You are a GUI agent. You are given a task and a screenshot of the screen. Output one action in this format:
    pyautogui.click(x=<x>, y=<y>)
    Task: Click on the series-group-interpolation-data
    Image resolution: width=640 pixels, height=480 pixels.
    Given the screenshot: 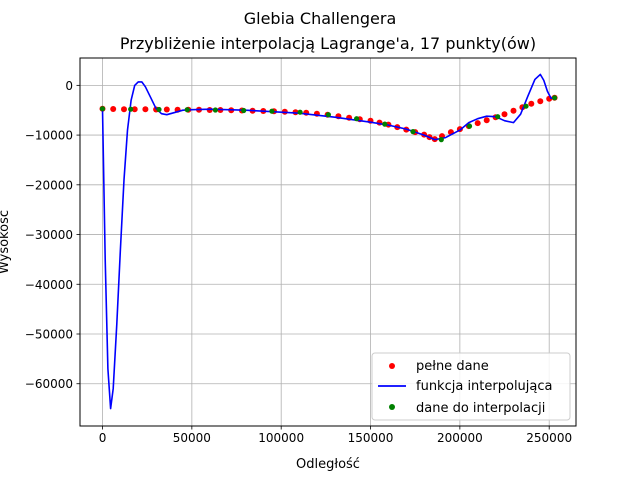 What is the action you would take?
    pyautogui.click(x=328, y=119)
    